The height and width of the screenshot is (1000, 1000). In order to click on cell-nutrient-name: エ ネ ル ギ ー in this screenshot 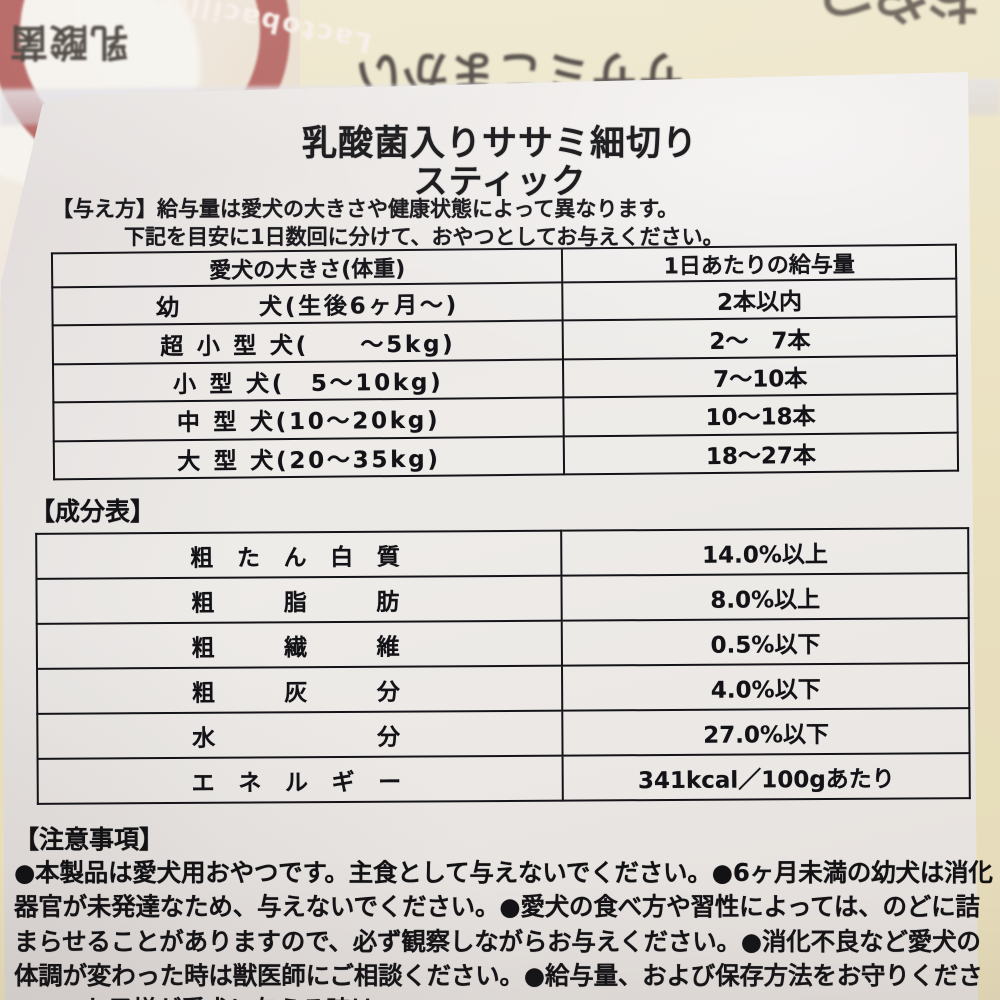, I will do `click(300, 779)`.